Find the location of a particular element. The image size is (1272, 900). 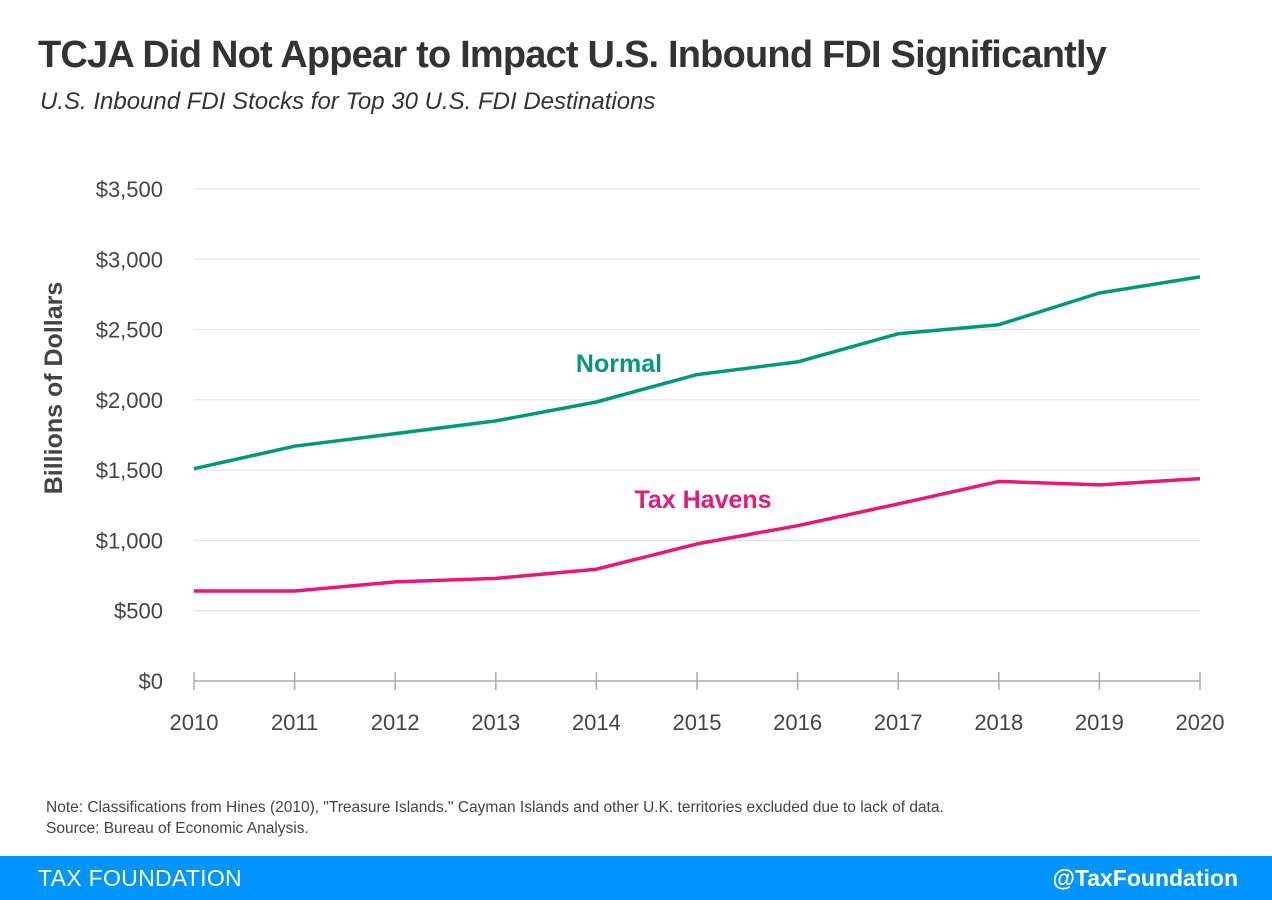

x-tick-label: 2015 is located at coordinates (697, 722).